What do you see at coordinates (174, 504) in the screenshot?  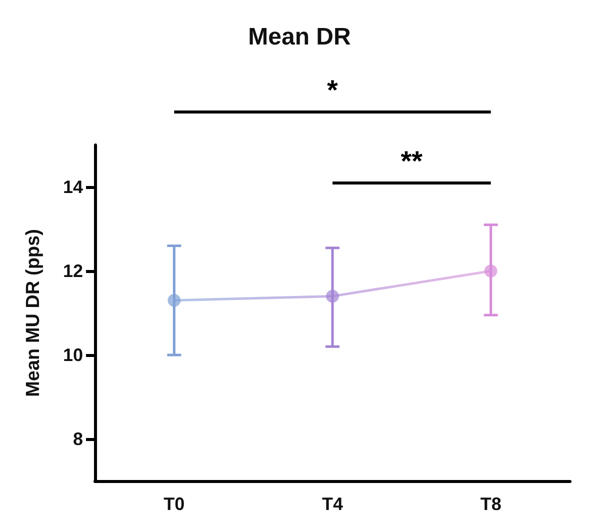 I see `x-tick-label: T0` at bounding box center [174, 504].